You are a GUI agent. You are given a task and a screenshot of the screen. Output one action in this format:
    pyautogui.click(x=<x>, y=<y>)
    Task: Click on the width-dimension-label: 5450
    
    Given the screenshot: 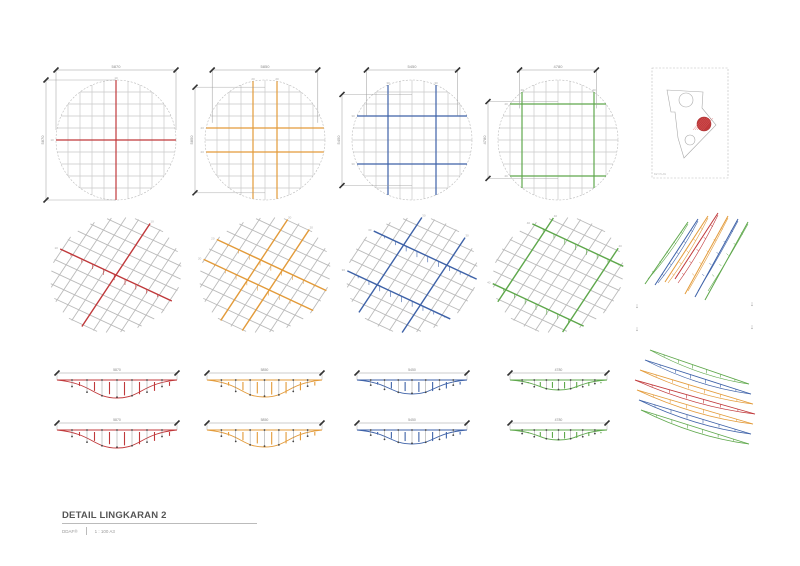 What is the action you would take?
    pyautogui.click(x=413, y=66)
    